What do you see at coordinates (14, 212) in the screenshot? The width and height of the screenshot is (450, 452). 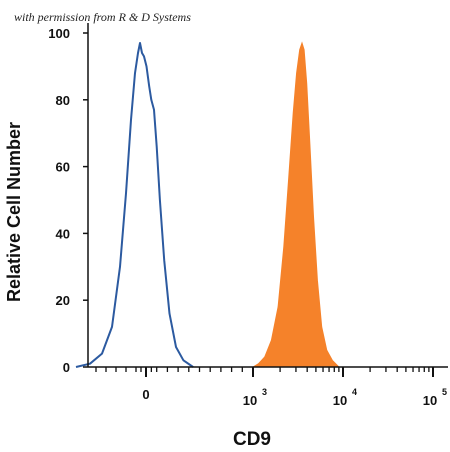 I see `y-axis-label: Relative Cell Number` at bounding box center [14, 212].